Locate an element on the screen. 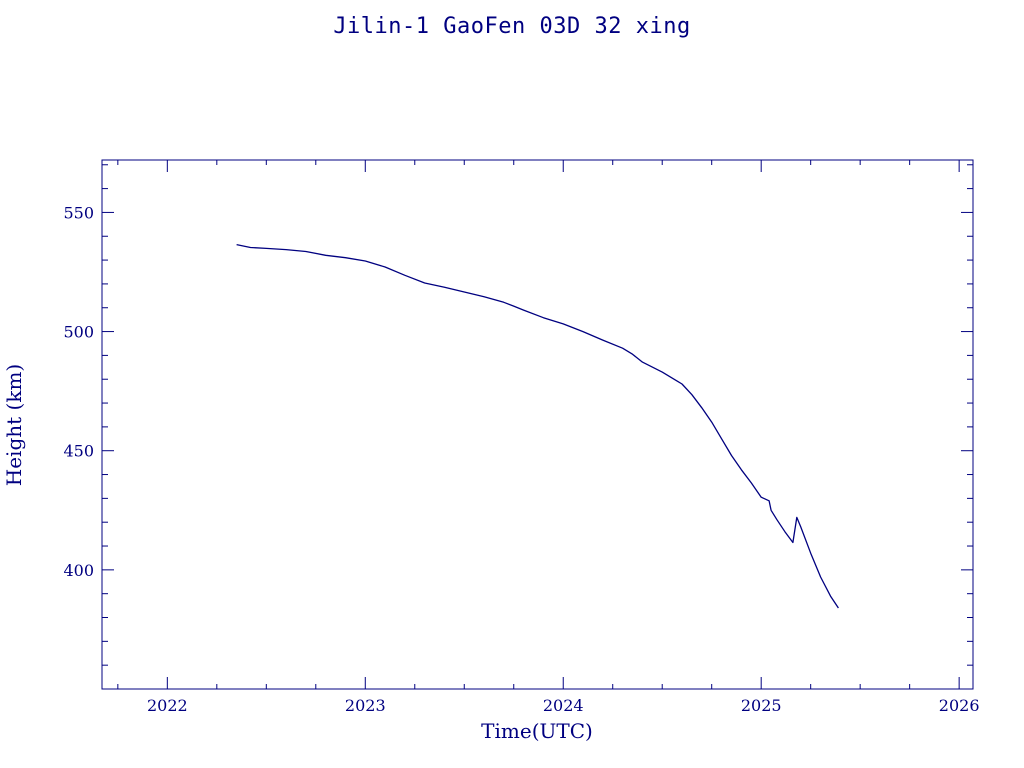 The image size is (1024, 768). y-tick-label: 450 is located at coordinates (78, 451).